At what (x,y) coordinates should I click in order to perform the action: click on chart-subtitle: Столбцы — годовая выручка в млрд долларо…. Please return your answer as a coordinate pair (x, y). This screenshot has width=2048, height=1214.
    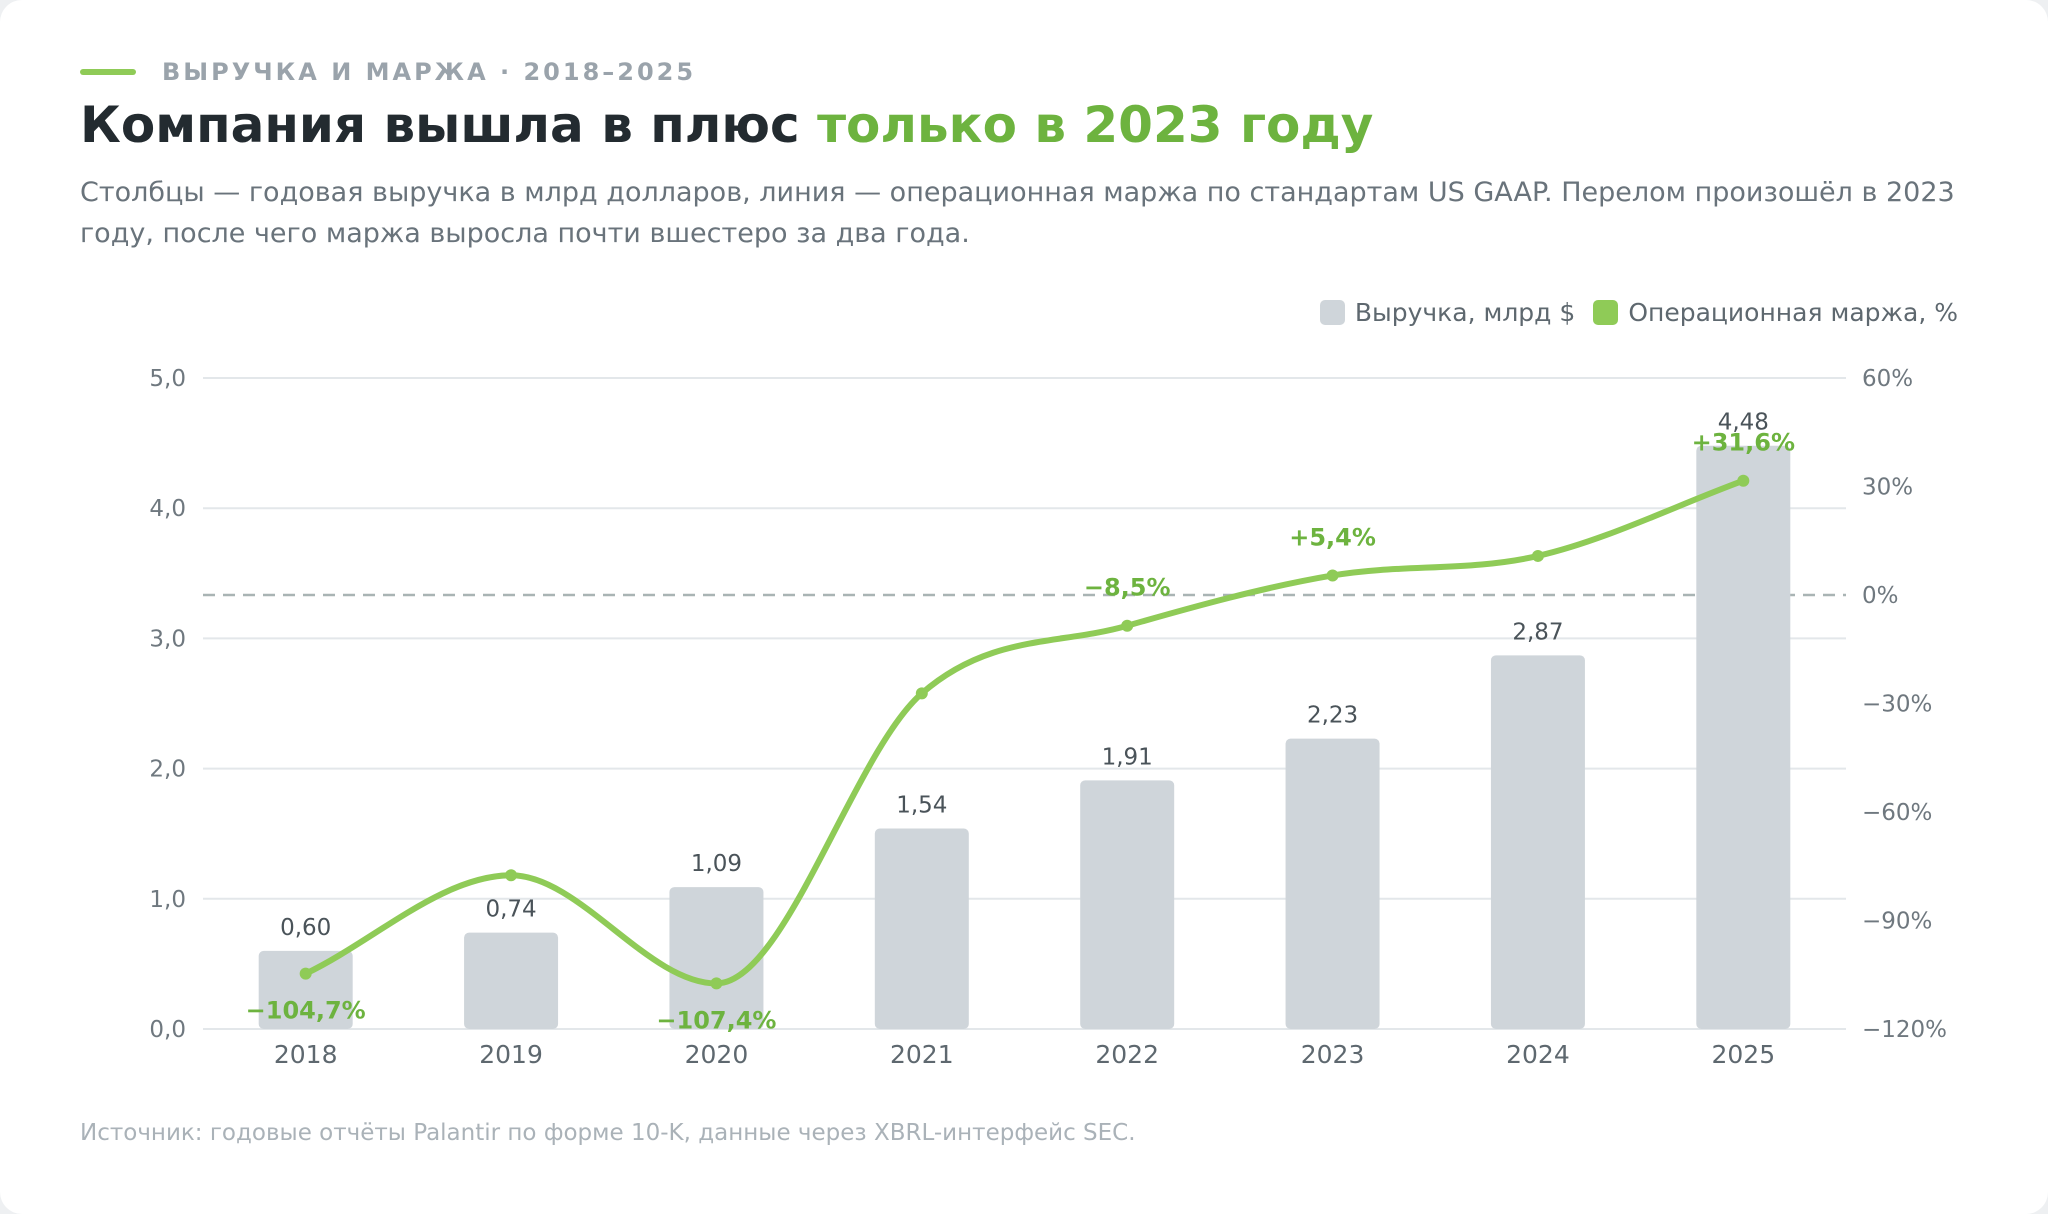
    Looking at the image, I should click on (1017, 213).